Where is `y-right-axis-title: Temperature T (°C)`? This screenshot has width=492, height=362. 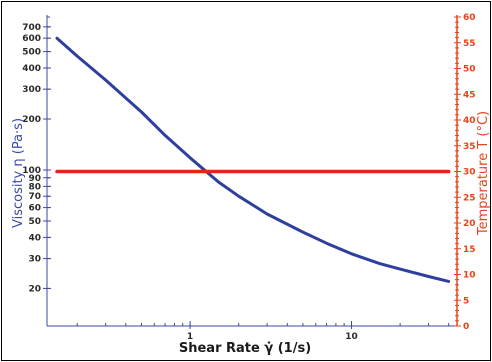 y-right-axis-title: Temperature T (°C) is located at coordinates (483, 173).